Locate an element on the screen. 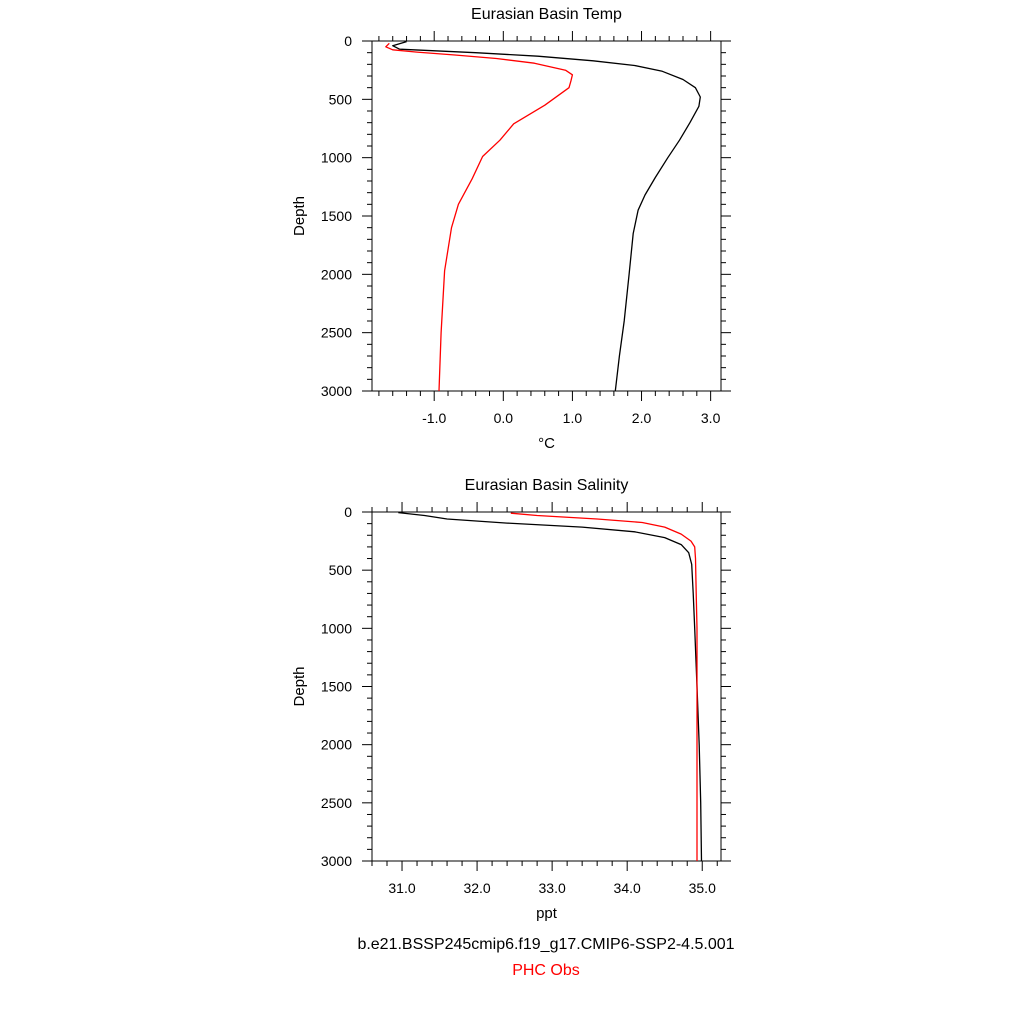 This screenshot has width=1024, height=1024. legend-obs-label: PHC Obs is located at coordinates (546, 970).